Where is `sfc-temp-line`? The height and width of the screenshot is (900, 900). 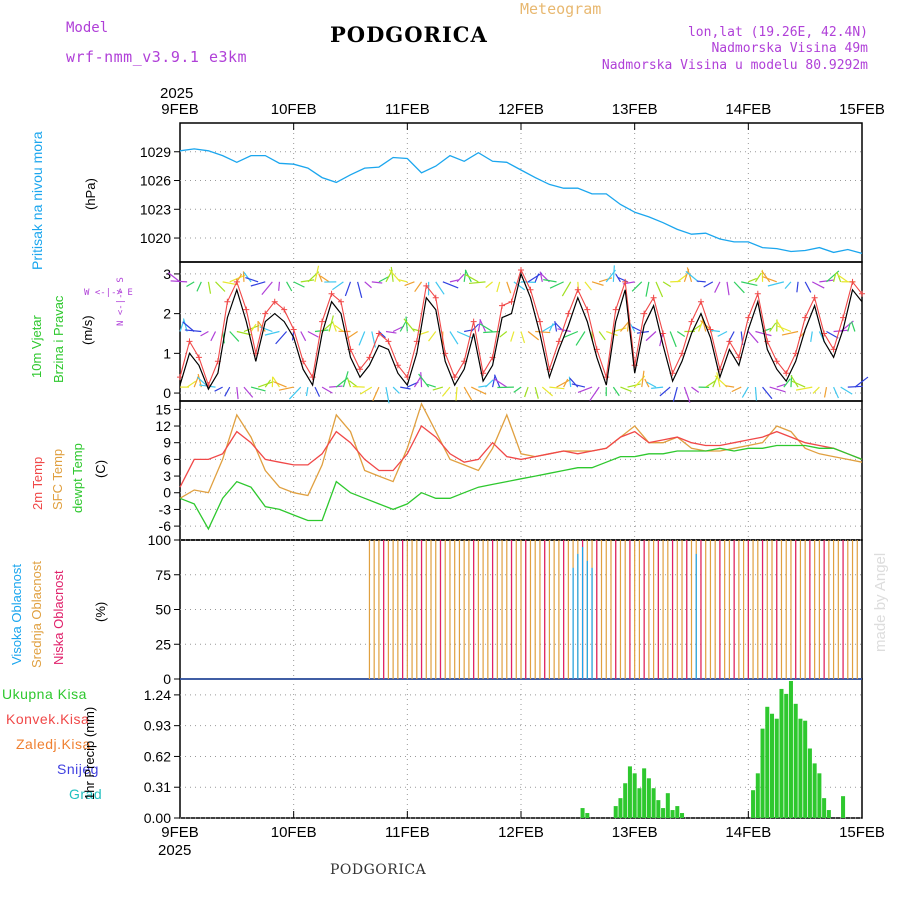
sfc-temp-line is located at coordinates (521, 450).